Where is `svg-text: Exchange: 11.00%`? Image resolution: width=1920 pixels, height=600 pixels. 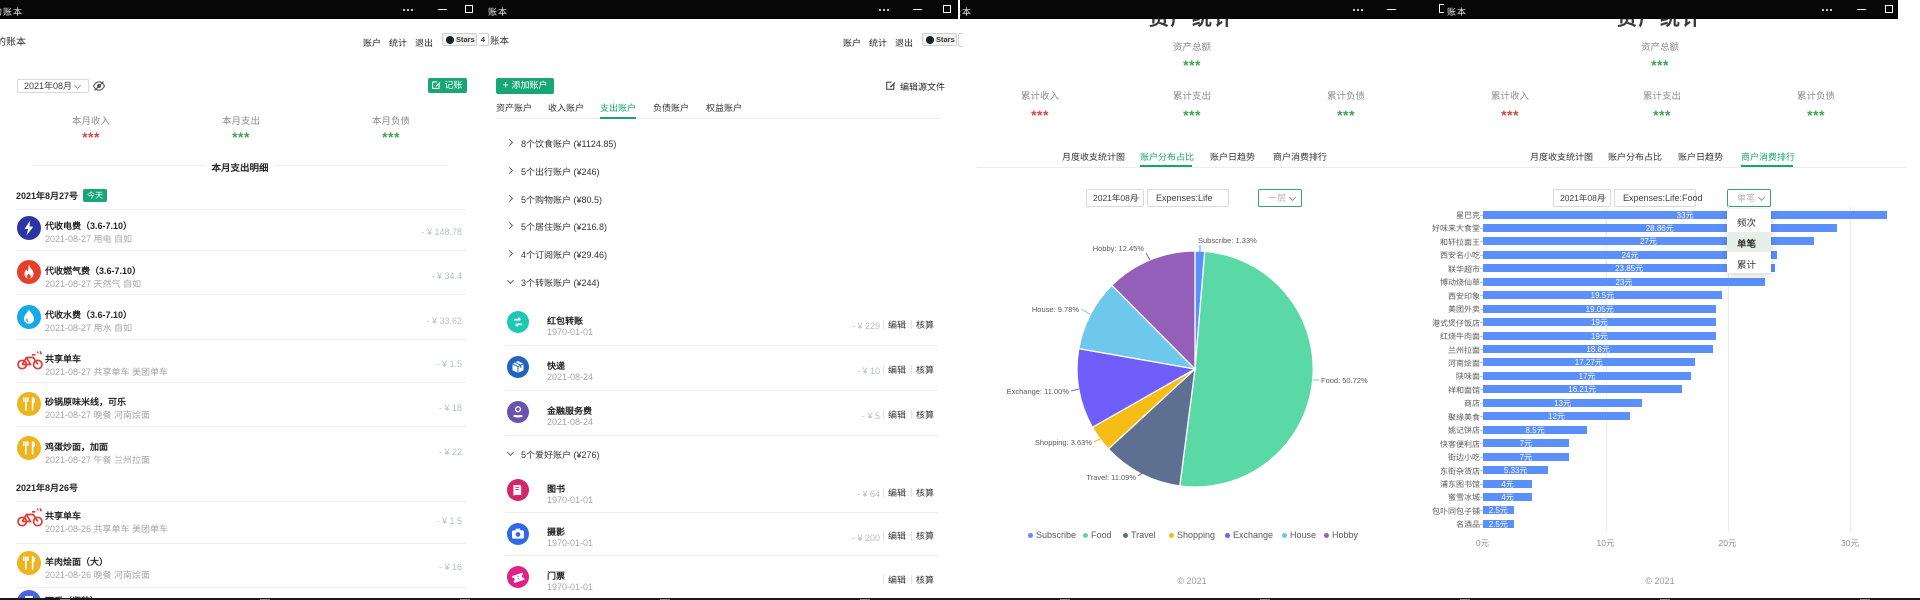
svg-text: Exchange: 11.00% is located at coordinates (1038, 391).